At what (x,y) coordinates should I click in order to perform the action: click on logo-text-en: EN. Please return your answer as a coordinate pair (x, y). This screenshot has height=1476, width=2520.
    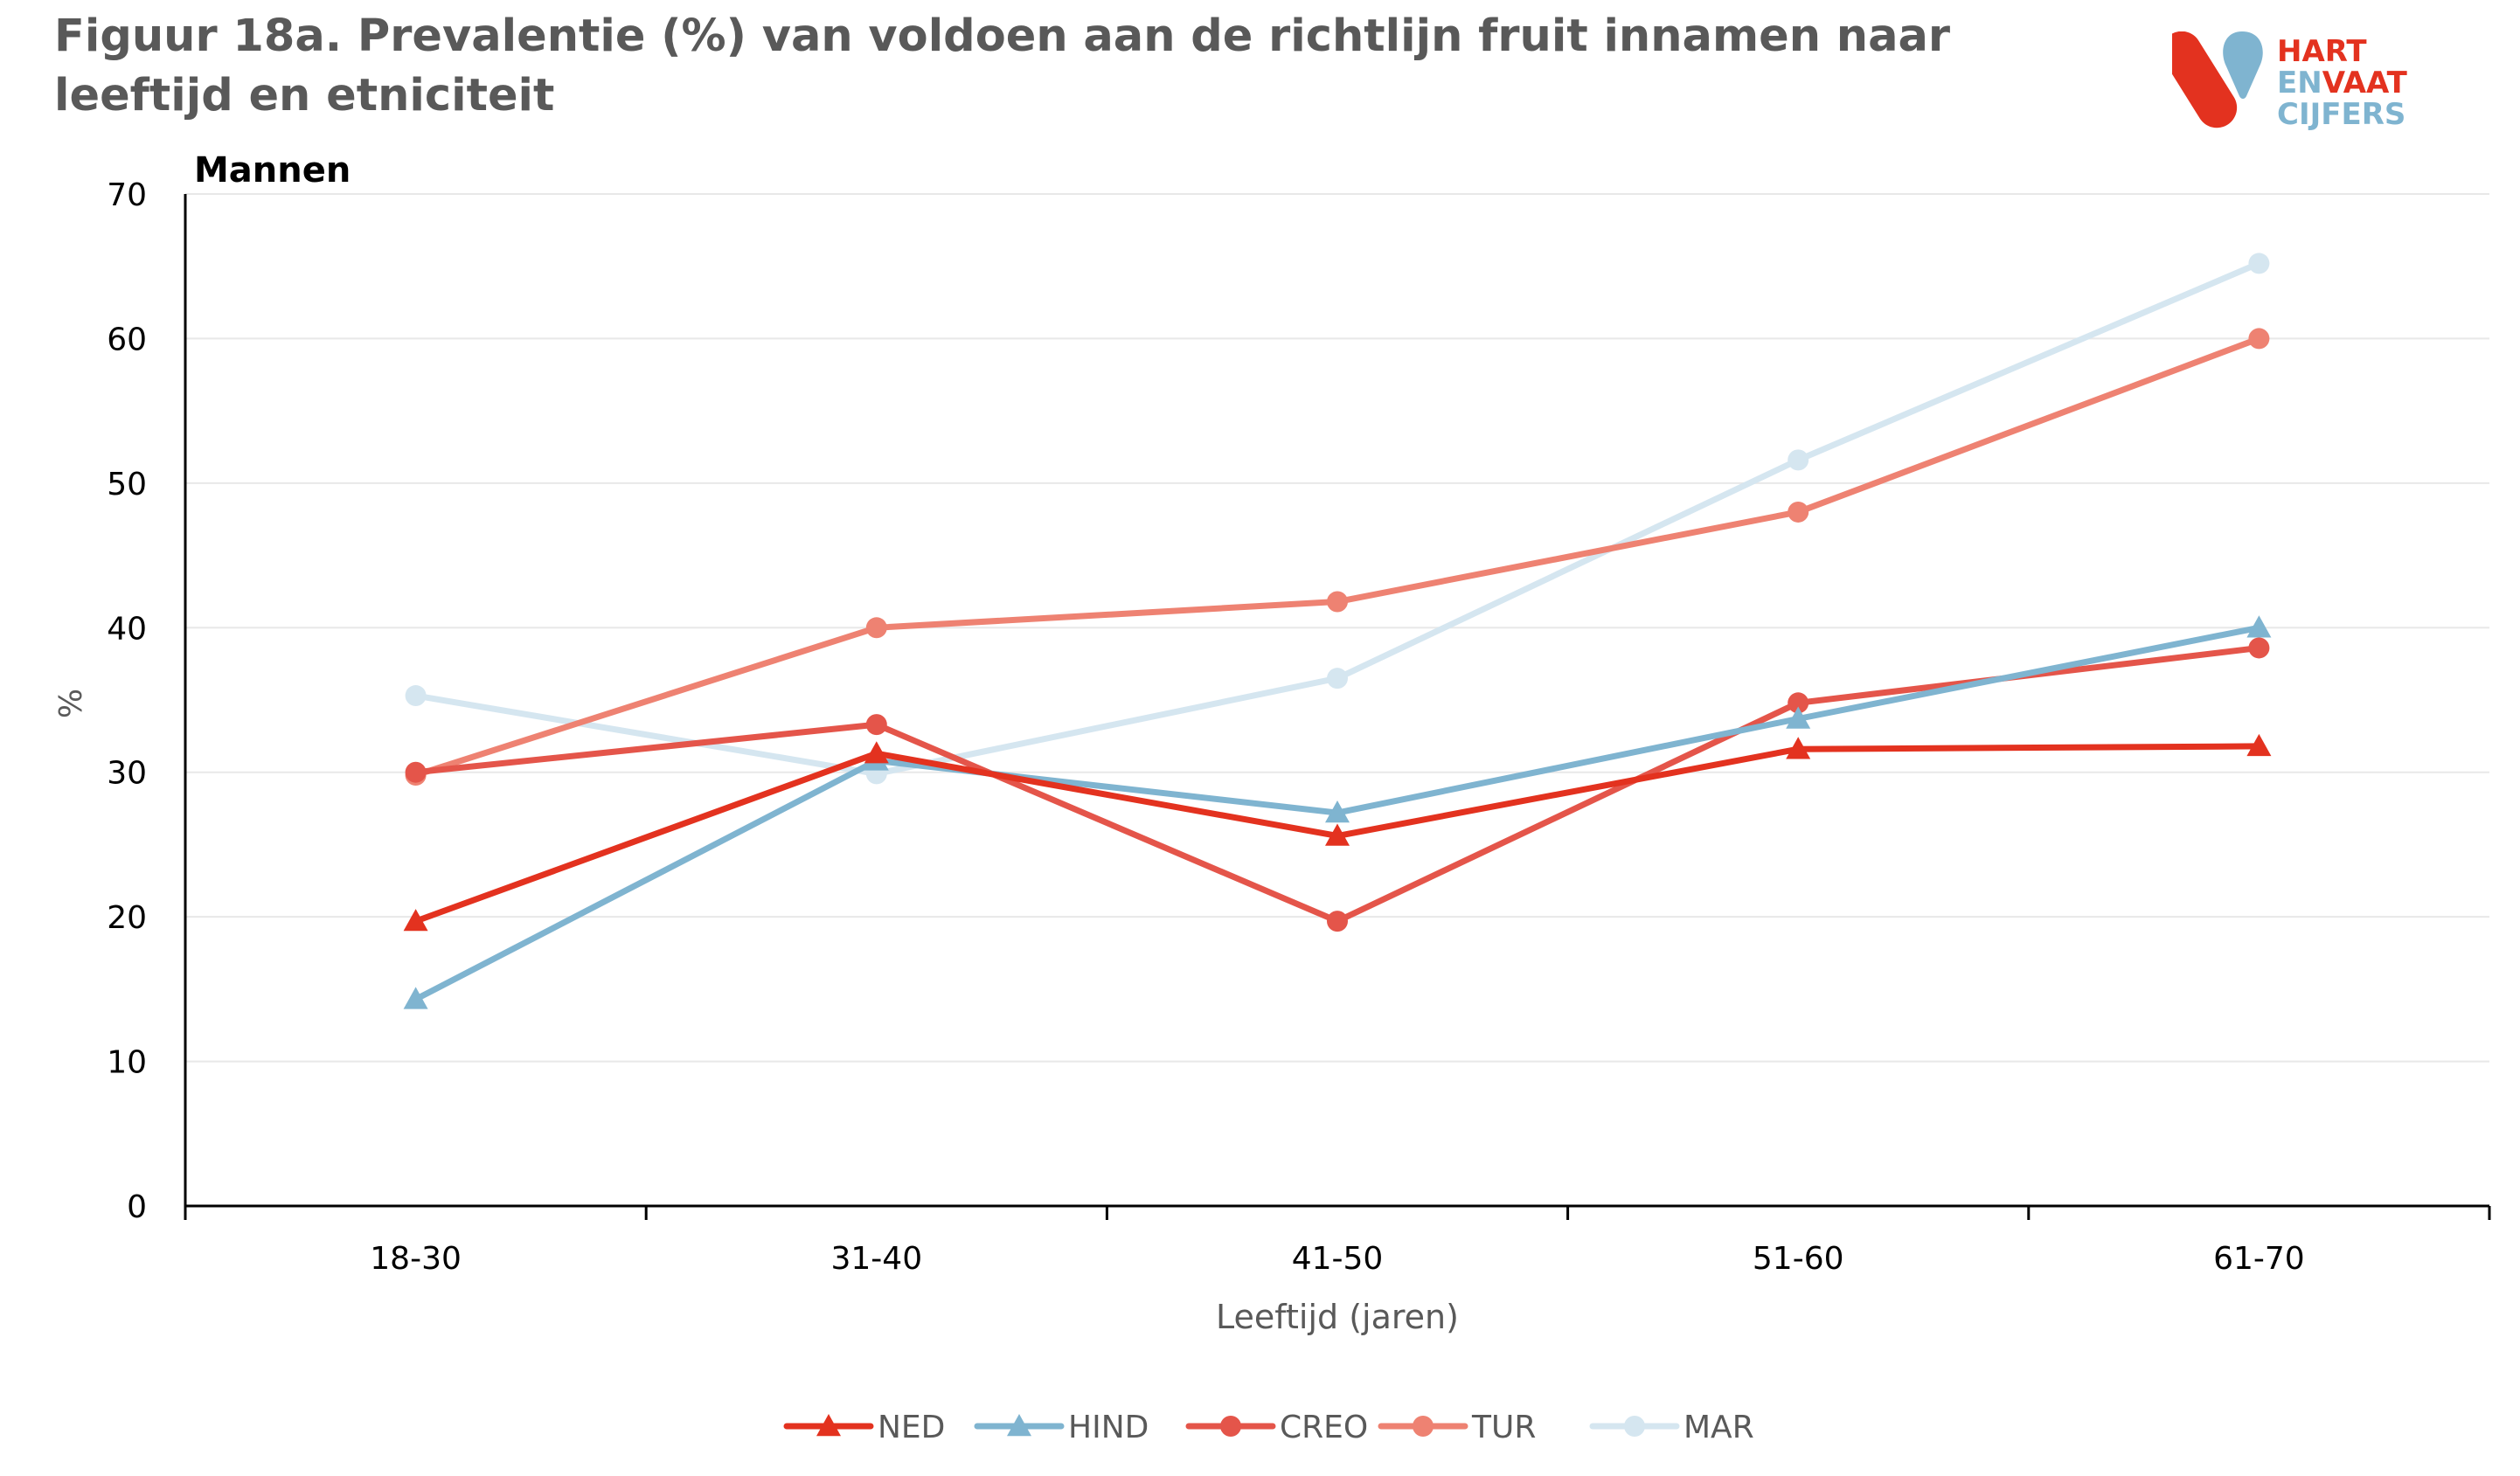
    Looking at the image, I should click on (2299, 83).